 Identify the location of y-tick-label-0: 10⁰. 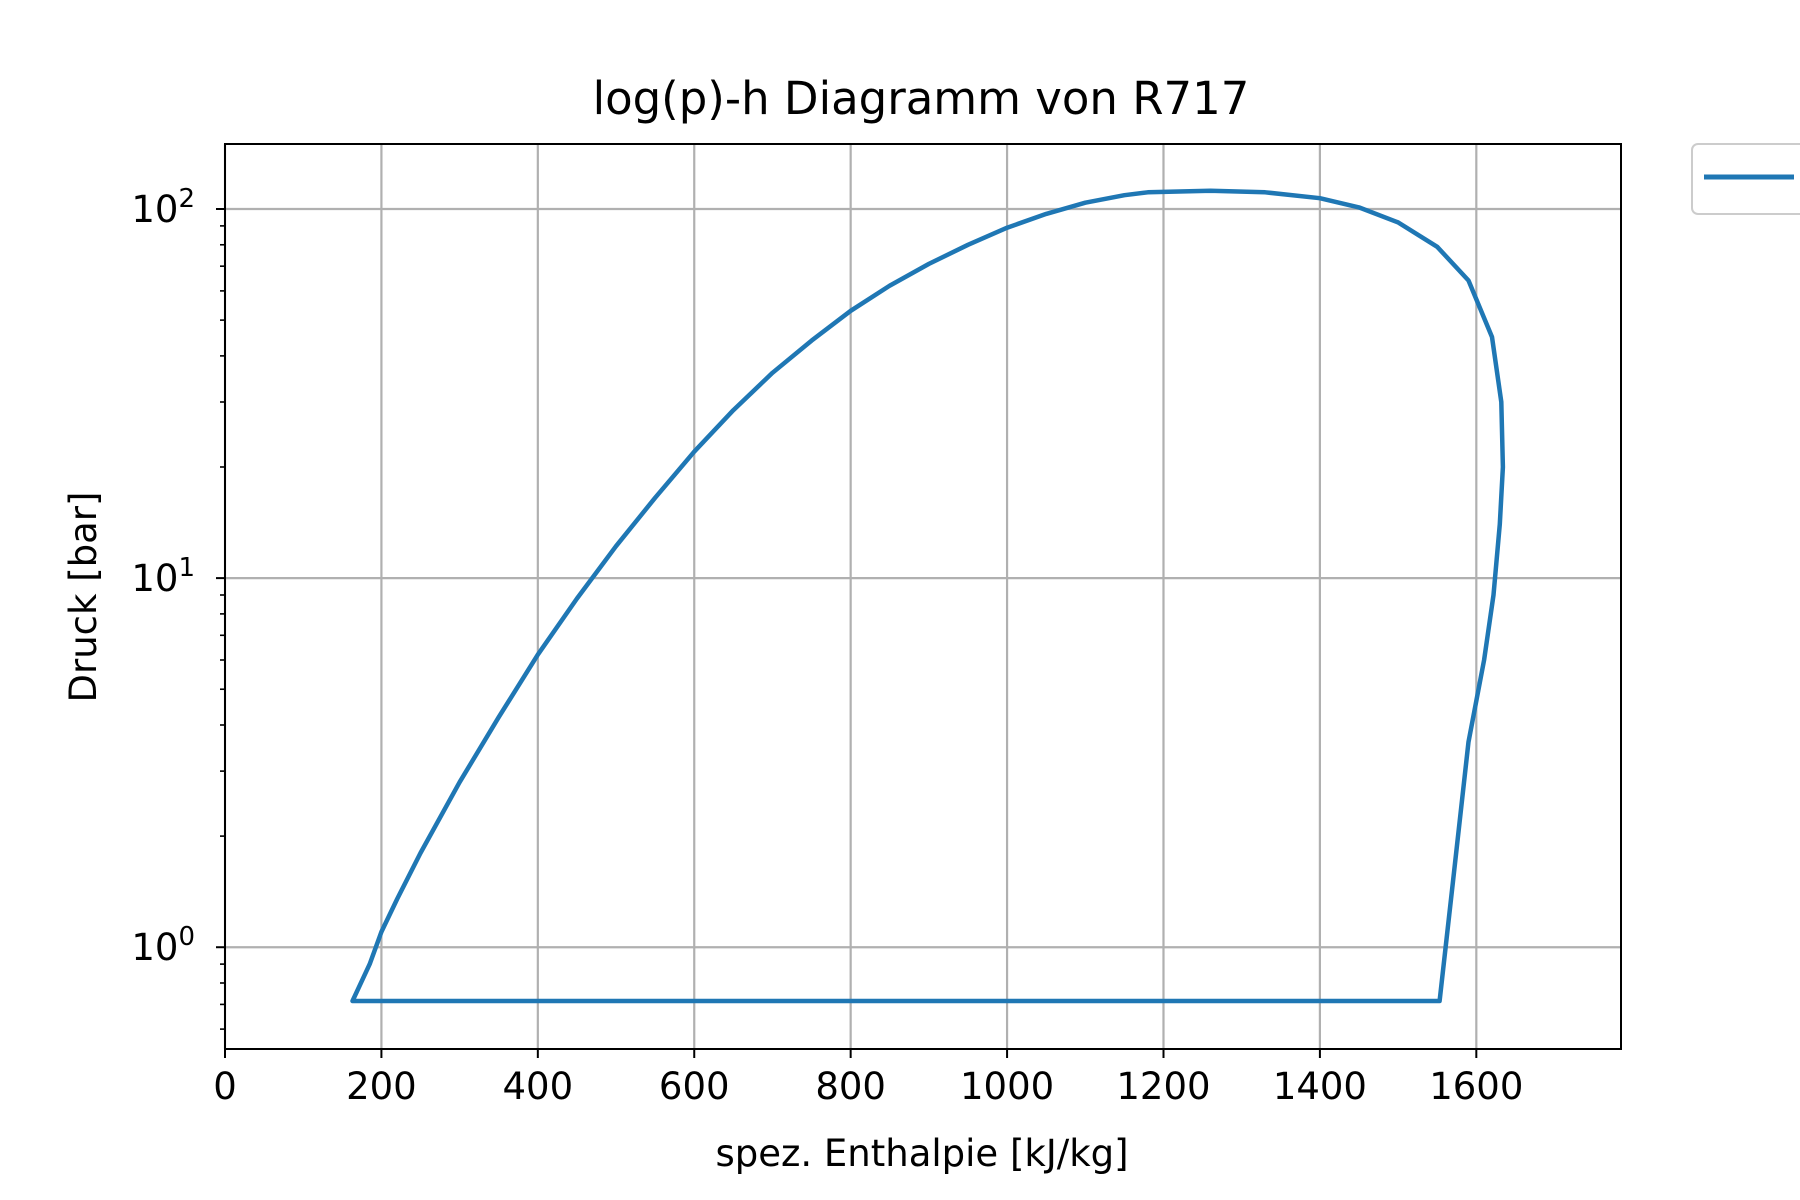
(163, 945).